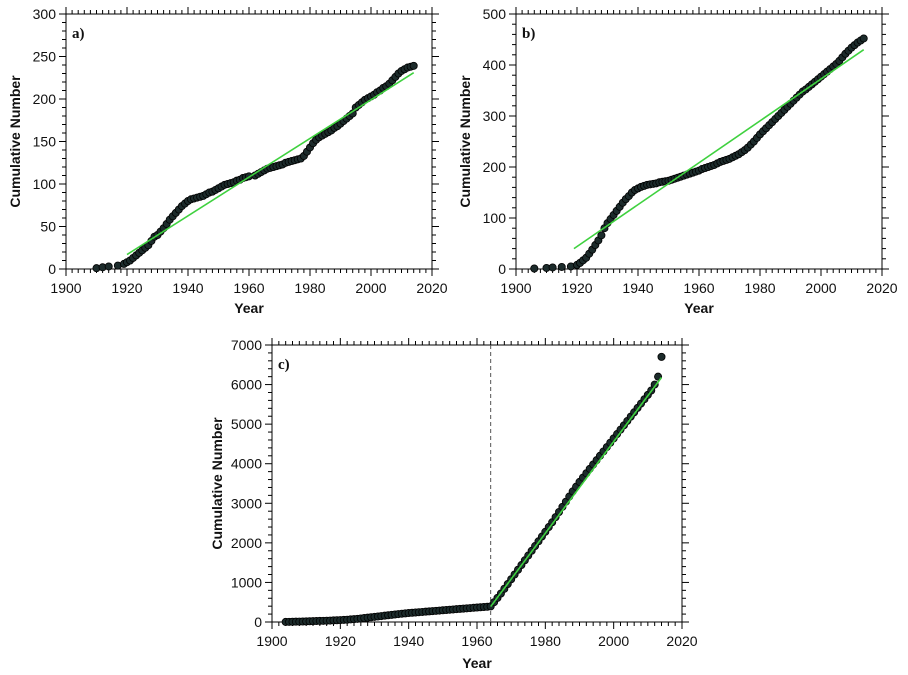 The width and height of the screenshot is (908, 675). What do you see at coordinates (78, 34) in the screenshot?
I see `panel-label: a)` at bounding box center [78, 34].